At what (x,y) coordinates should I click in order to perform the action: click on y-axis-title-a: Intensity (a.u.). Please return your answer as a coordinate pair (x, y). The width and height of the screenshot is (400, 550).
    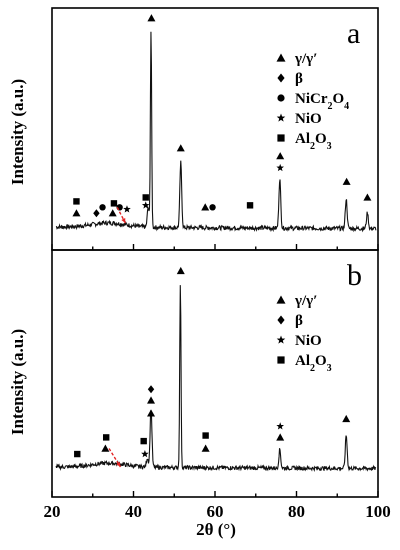
    Looking at the image, I should click on (17, 132).